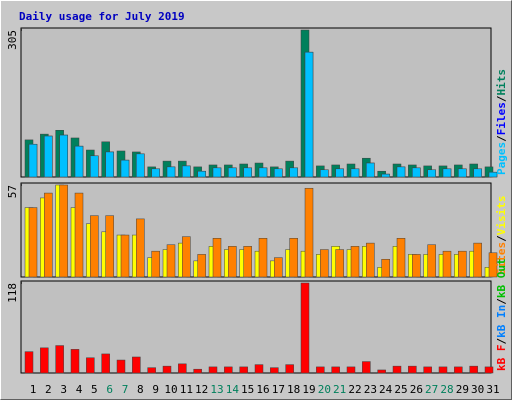 This screenshot has height=400, width=512. Describe the element at coordinates (446, 389) in the screenshot. I see `x-tick-label: 28` at that location.